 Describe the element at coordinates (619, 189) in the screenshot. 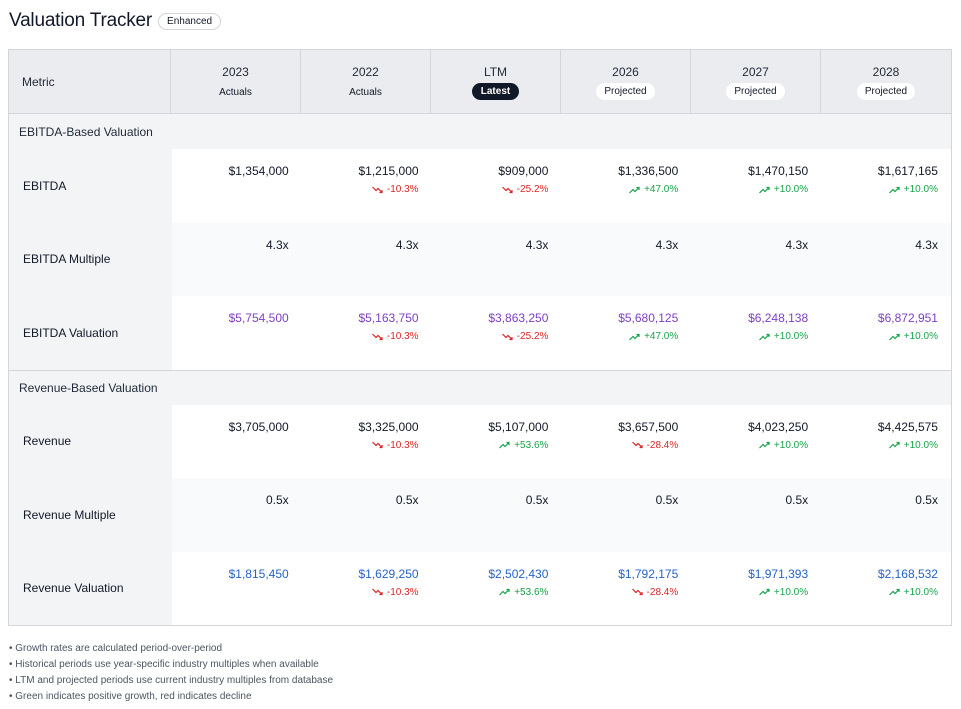

I see `growth-indicator: +47.0%` at that location.